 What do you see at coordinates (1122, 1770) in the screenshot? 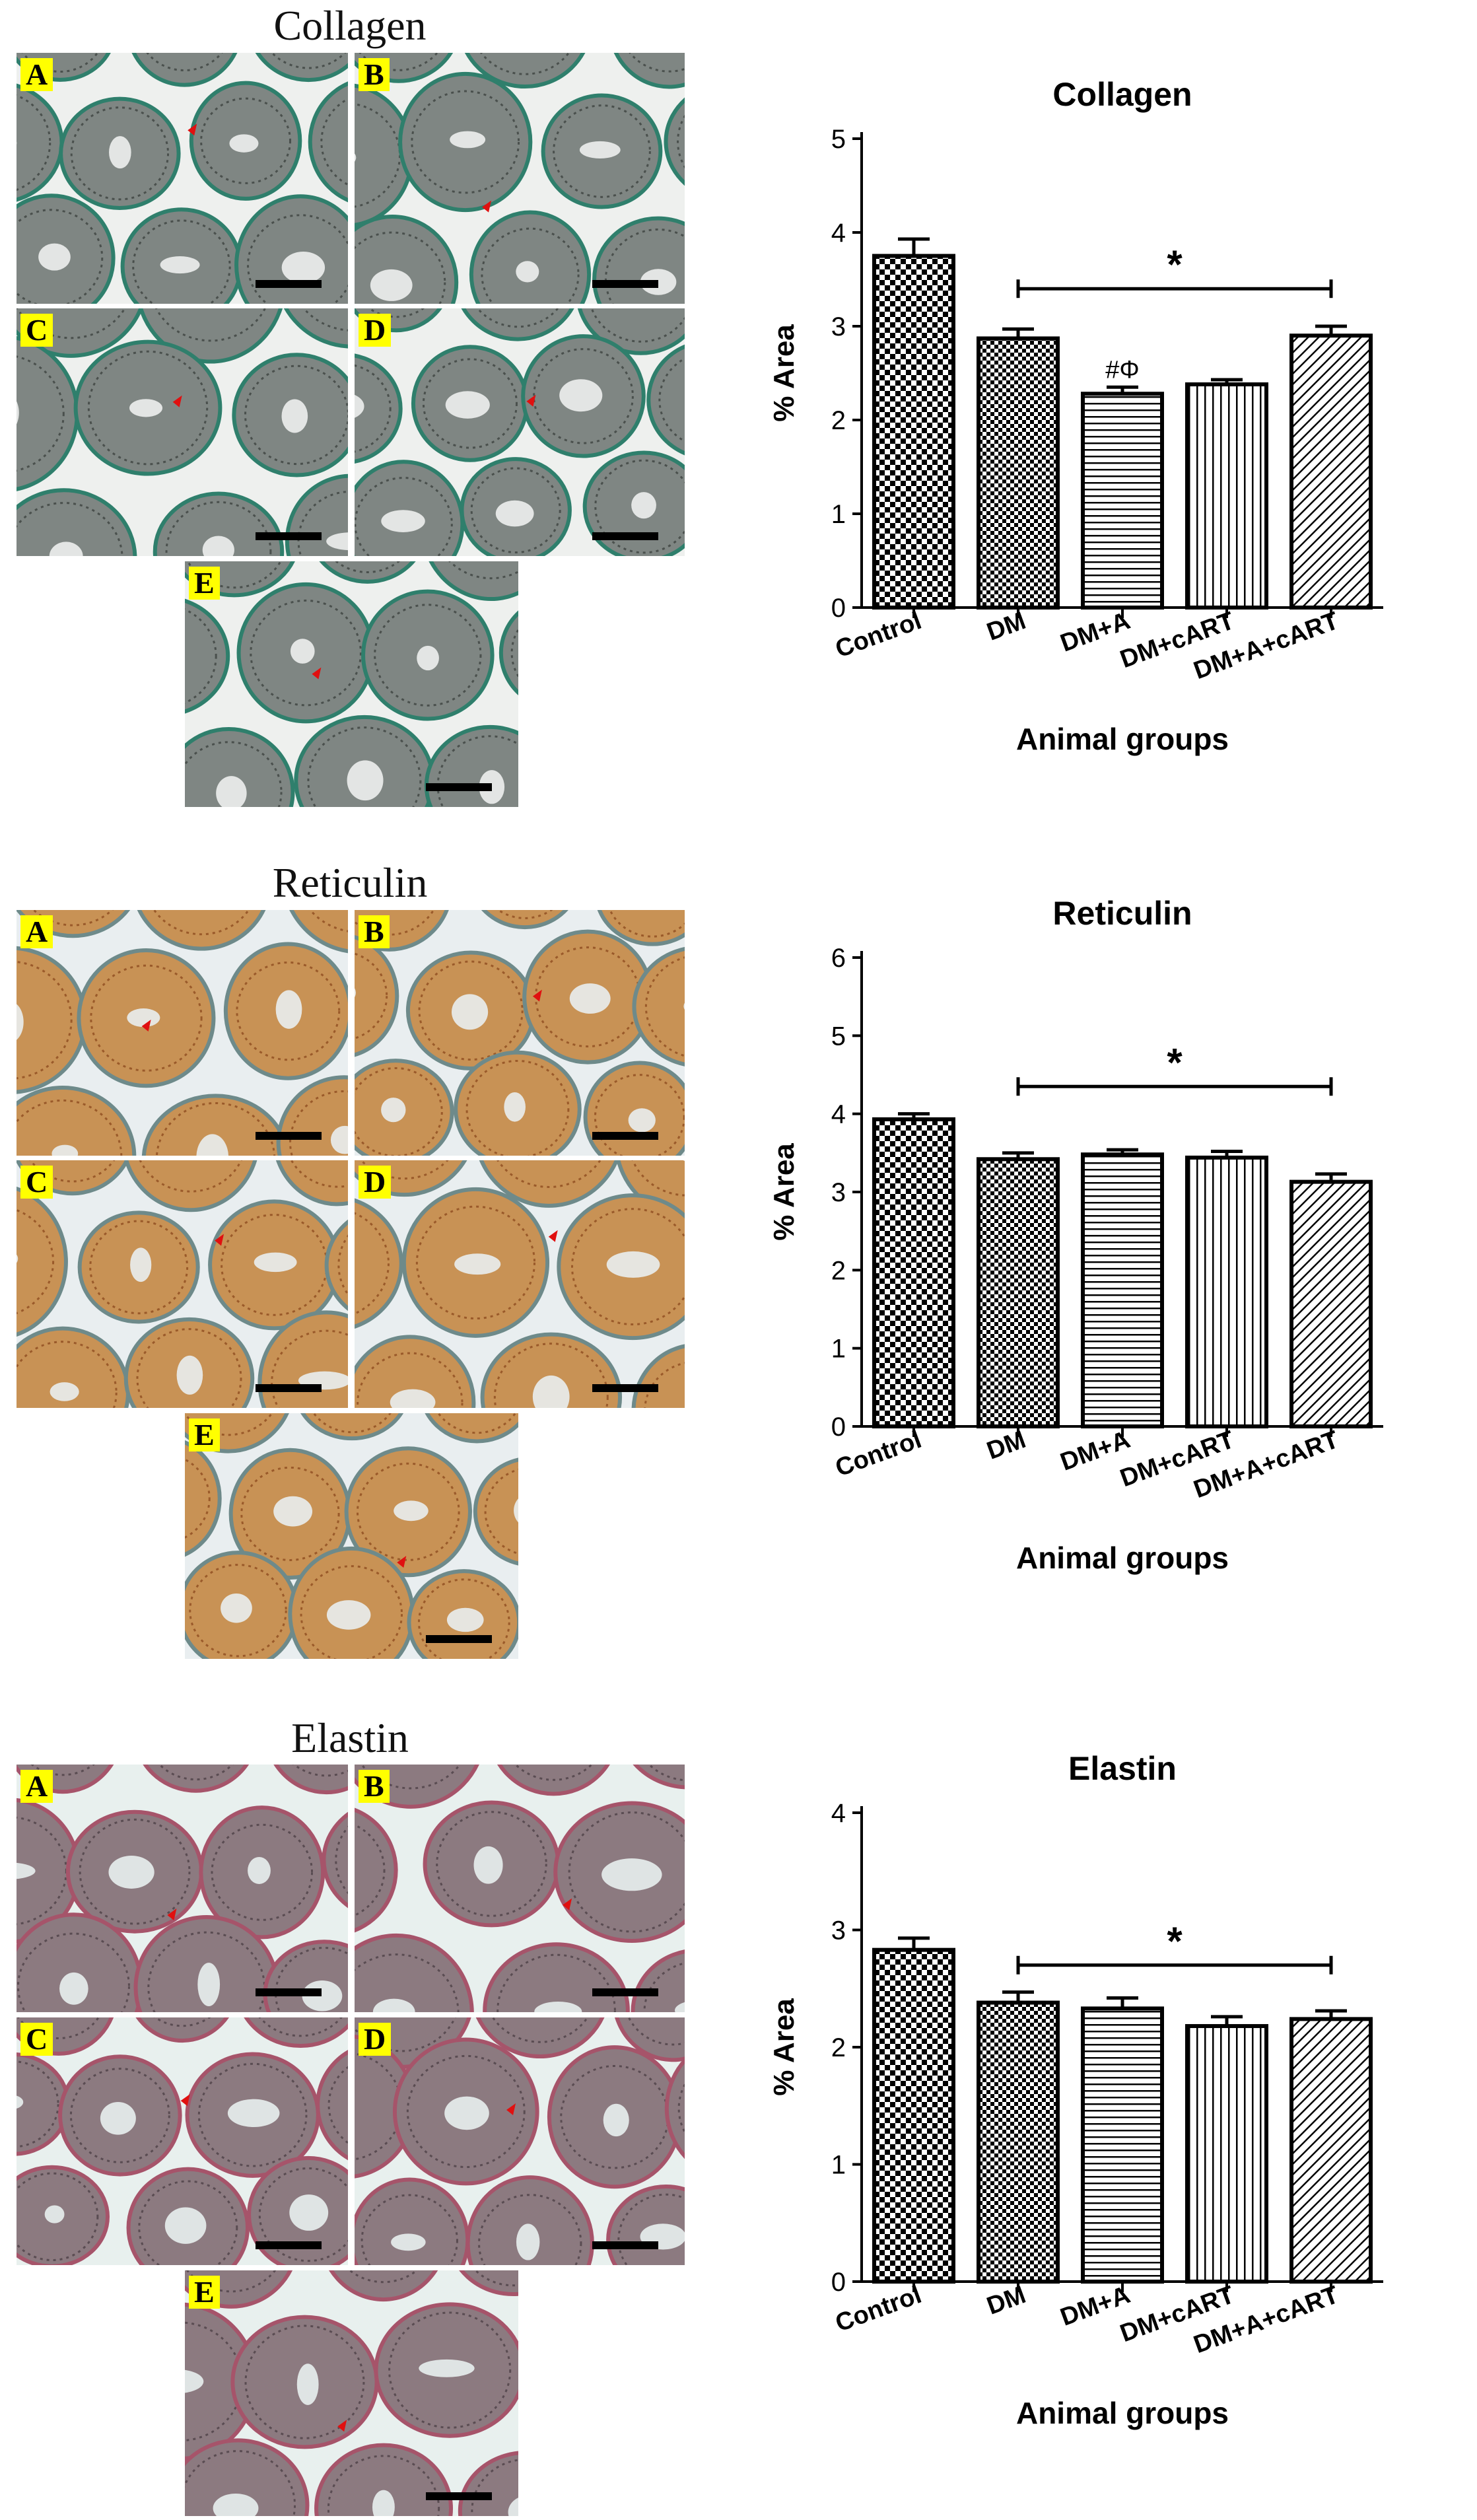
I see `chart-title: Elastin` at bounding box center [1122, 1770].